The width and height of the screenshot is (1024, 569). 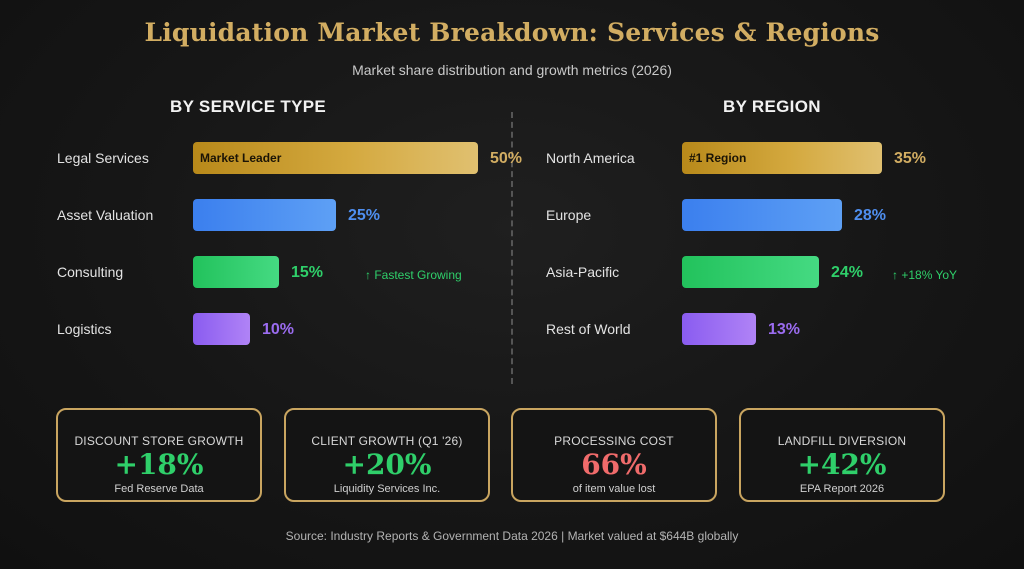 I want to click on metric-label: PROCESSING COST, so click(x=614, y=441).